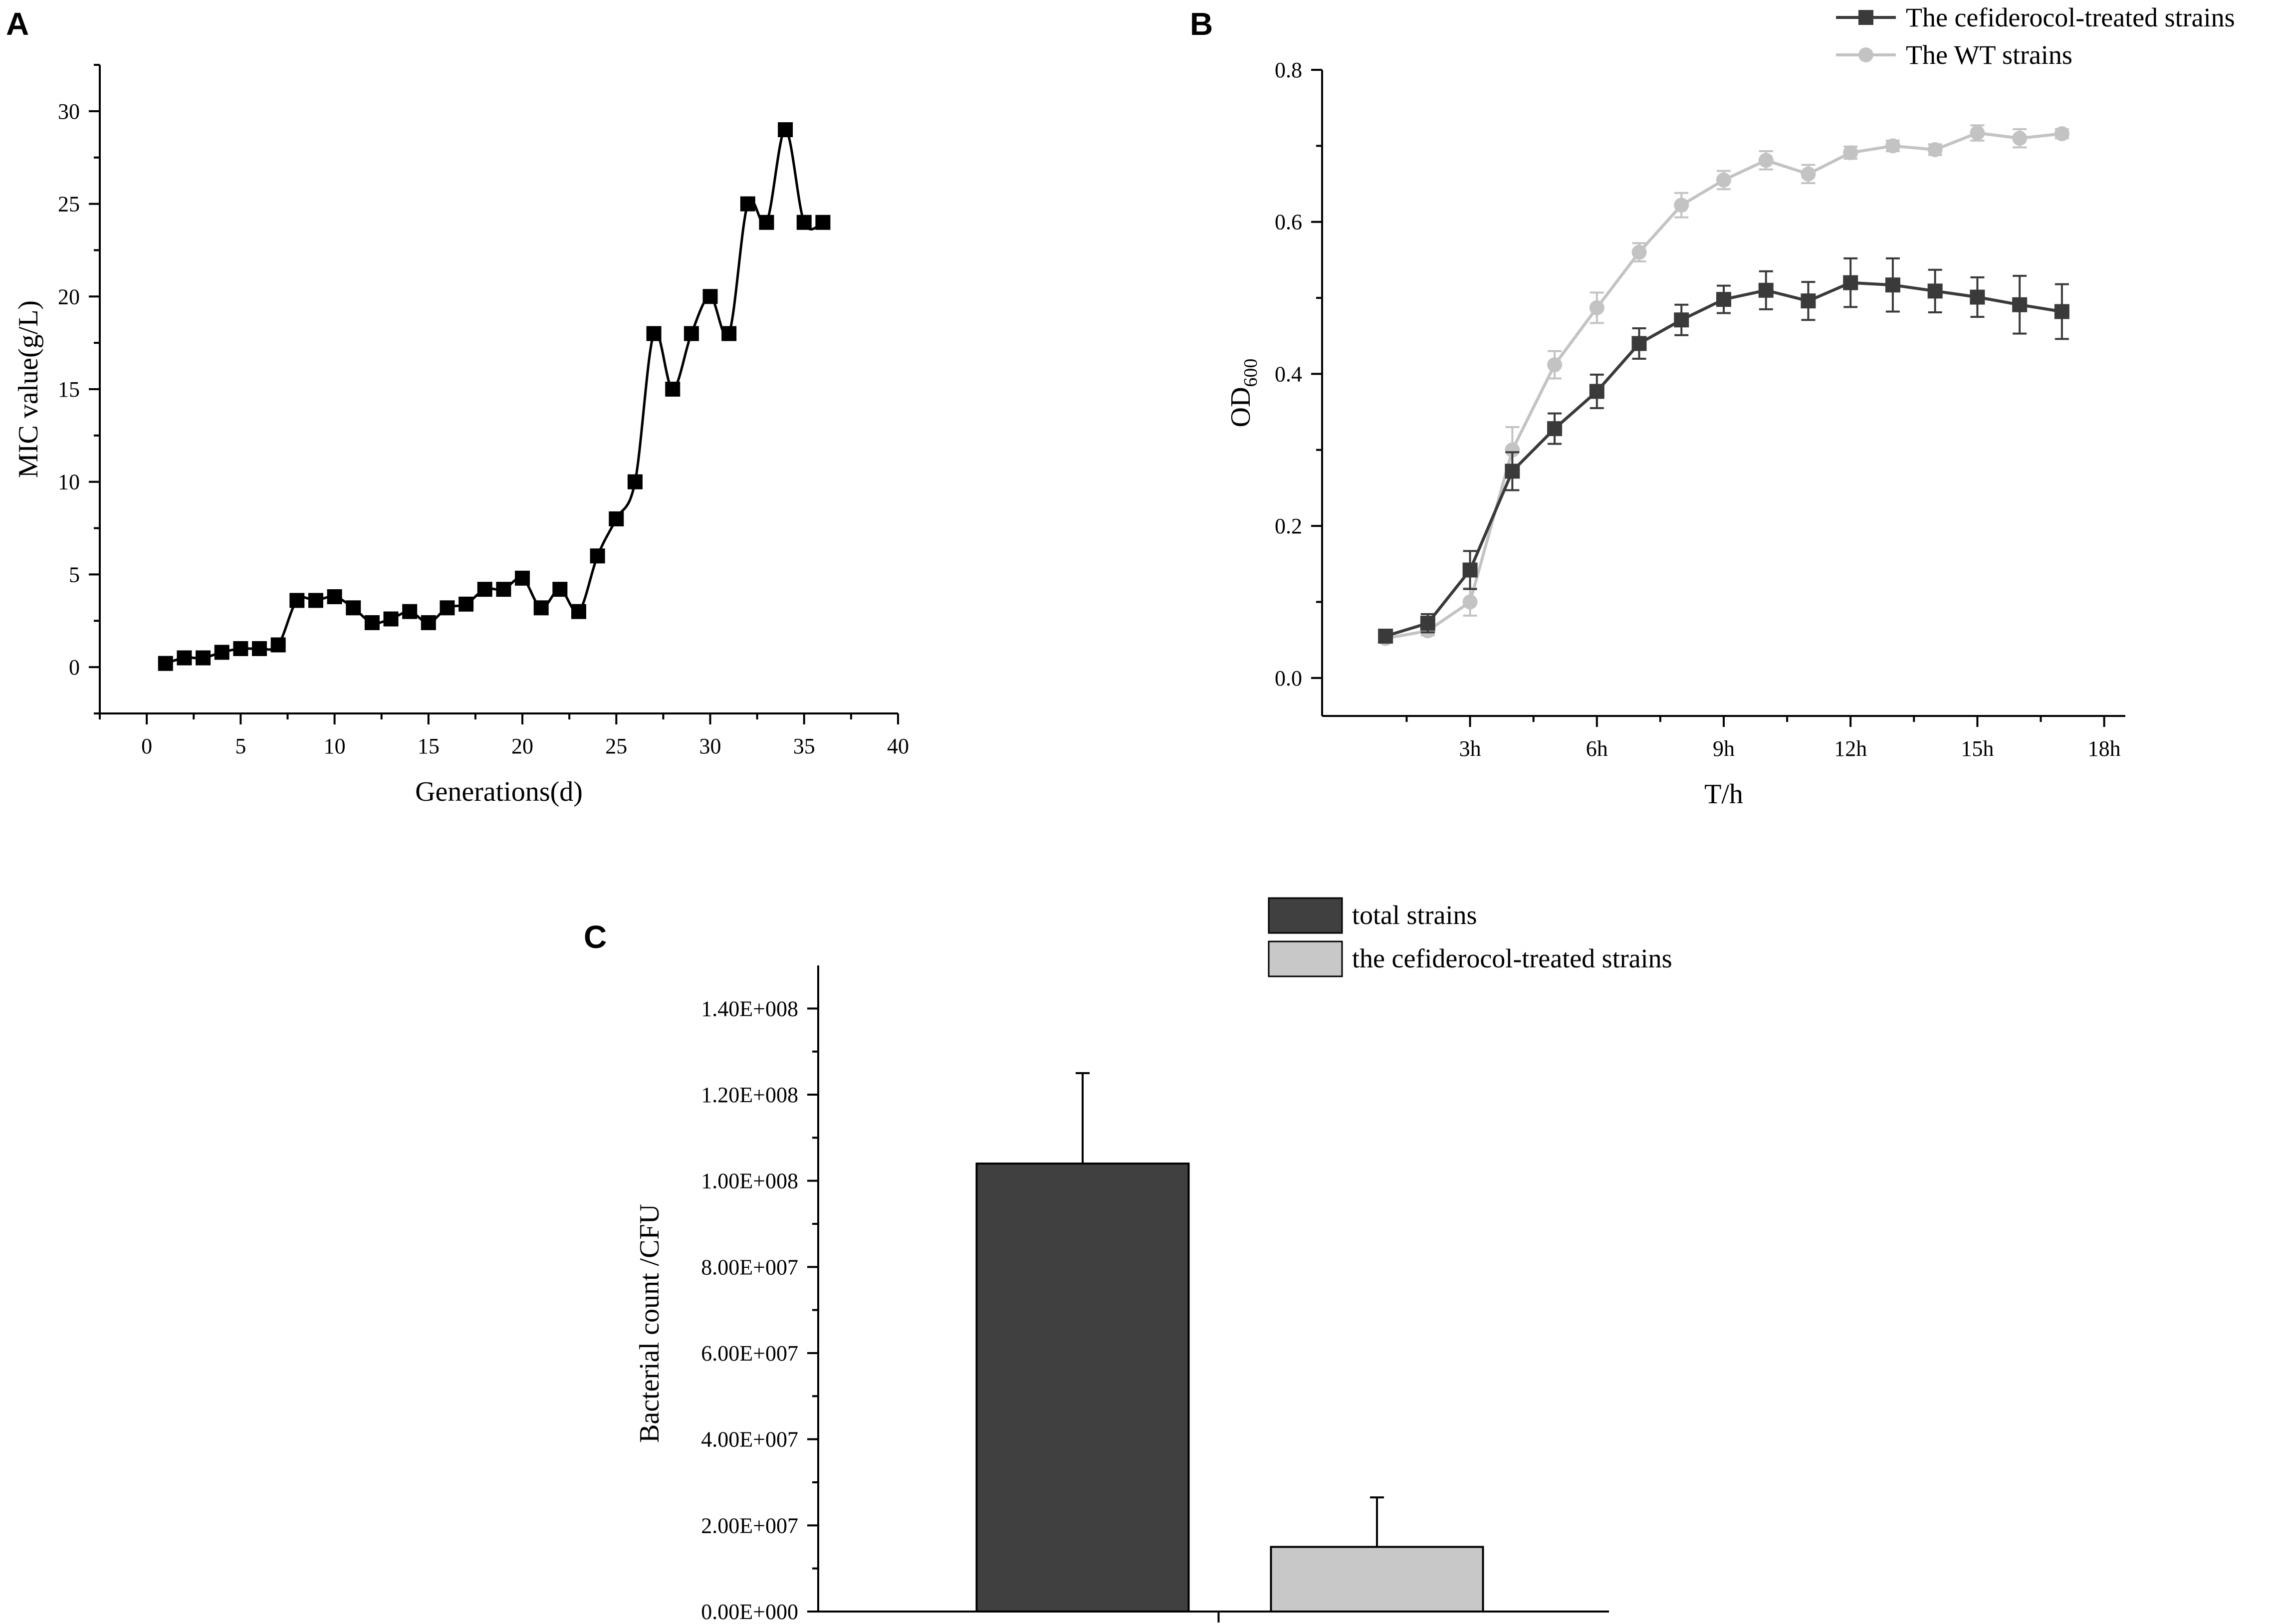  I want to click on panel-b-y-axis-title: OD600, so click(1243, 393).